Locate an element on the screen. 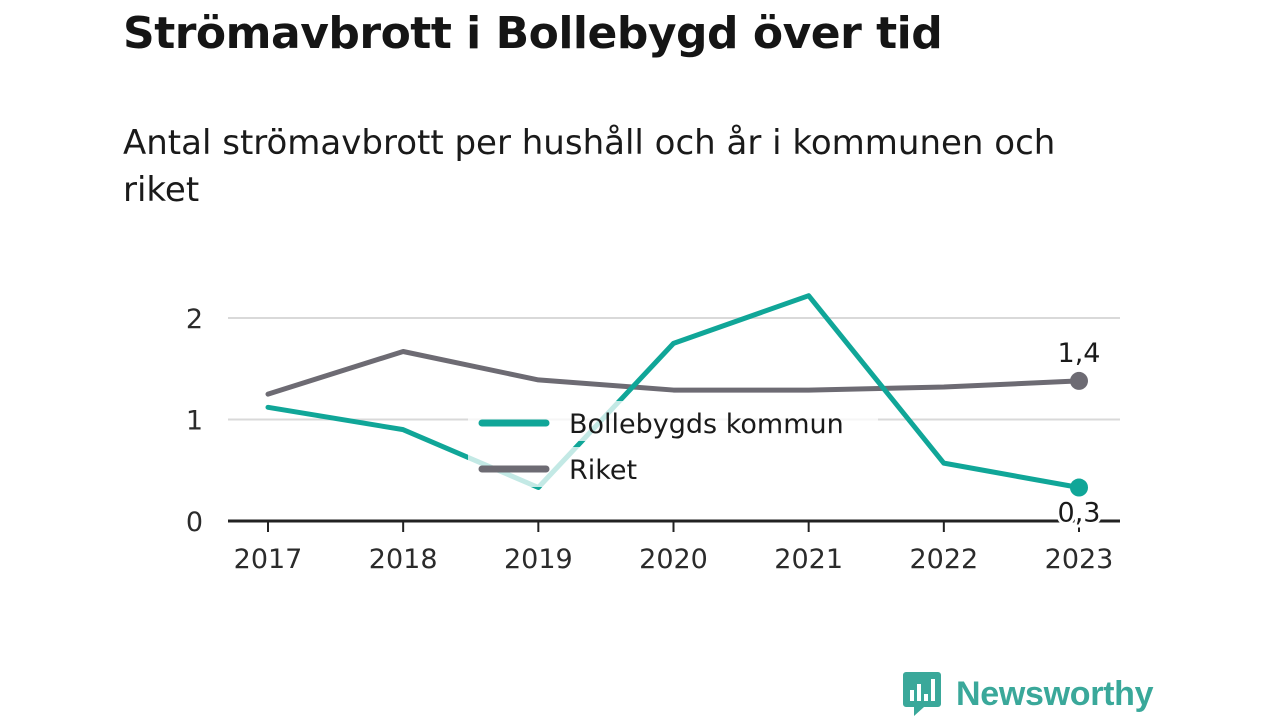 Image resolution: width=1280 pixels, height=720 pixels. end-marker-riket is located at coordinates (1079, 380).